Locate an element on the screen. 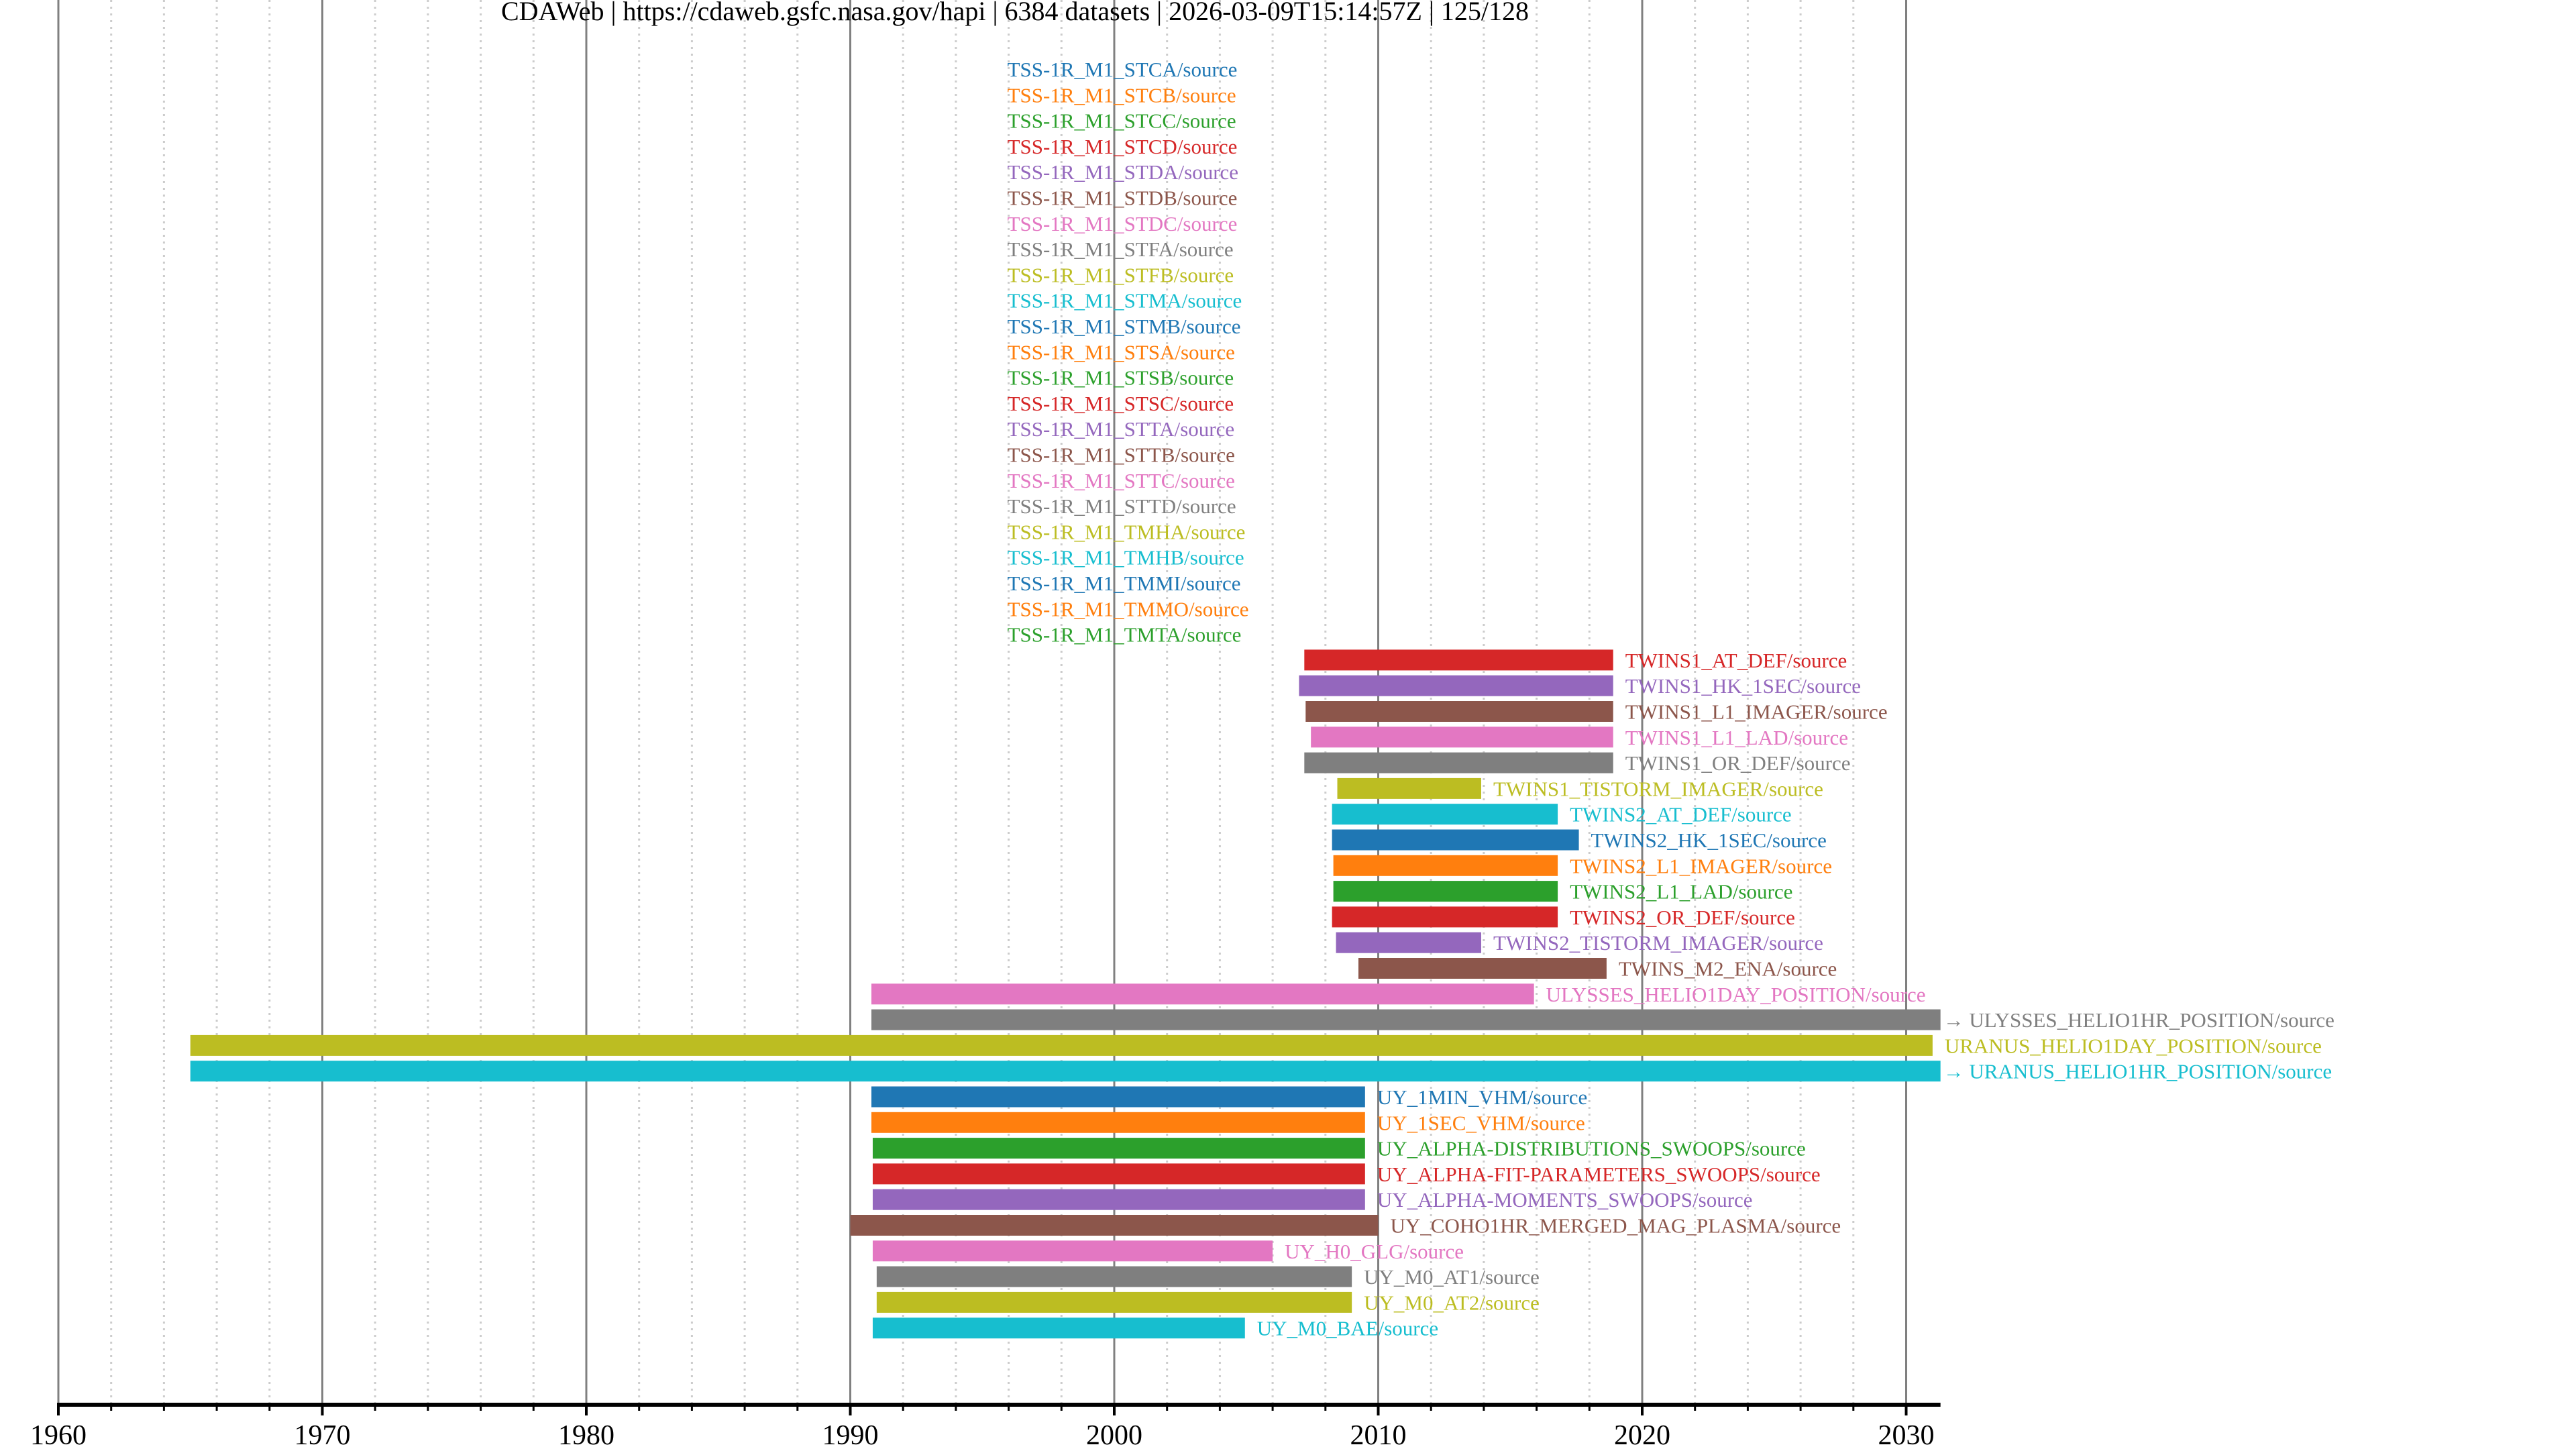 The height and width of the screenshot is (1449, 2576). dataset-label: TSS-1R_M1_TMMO/source is located at coordinates (1128, 609).